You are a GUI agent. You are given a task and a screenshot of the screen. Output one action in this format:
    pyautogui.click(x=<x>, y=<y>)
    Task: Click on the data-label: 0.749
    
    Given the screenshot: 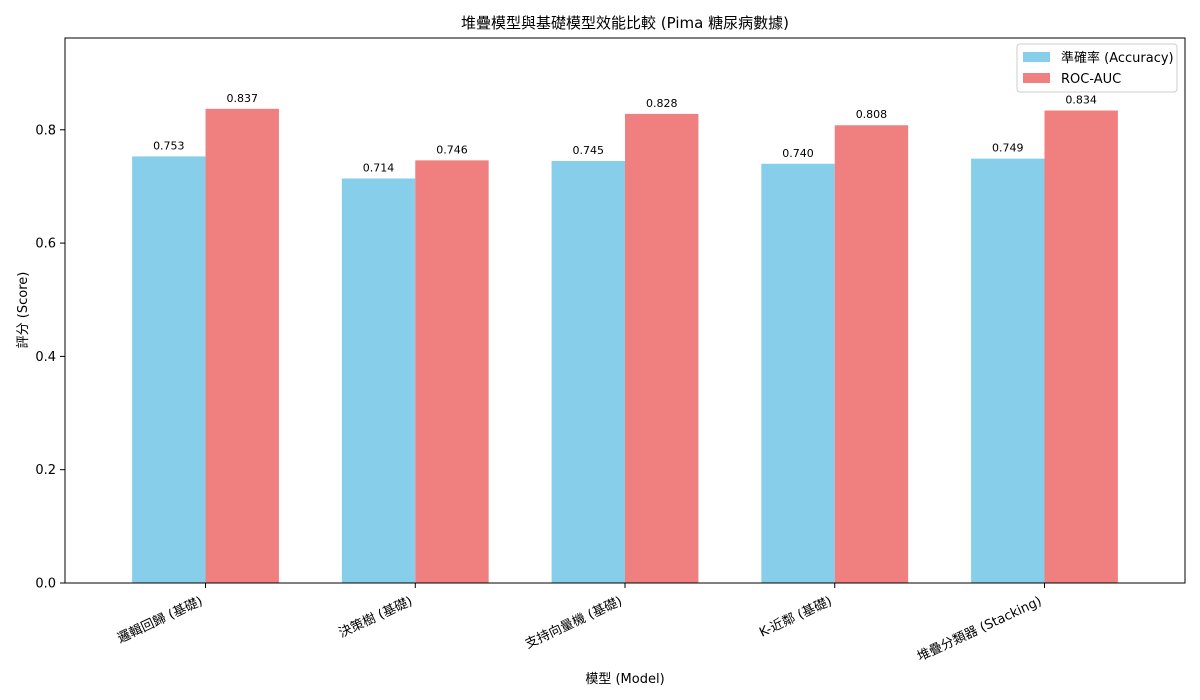 What is the action you would take?
    pyautogui.click(x=1008, y=148)
    